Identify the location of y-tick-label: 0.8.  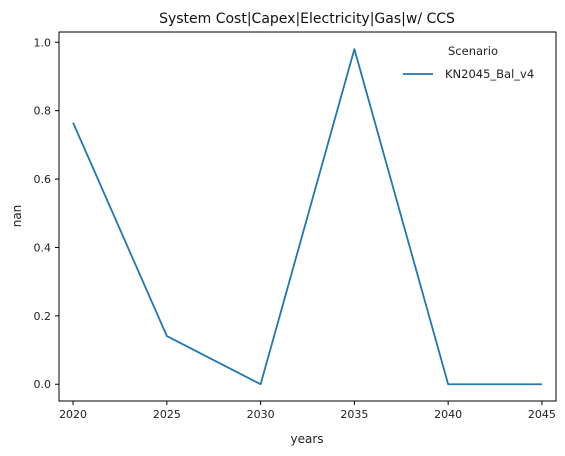
(43, 111).